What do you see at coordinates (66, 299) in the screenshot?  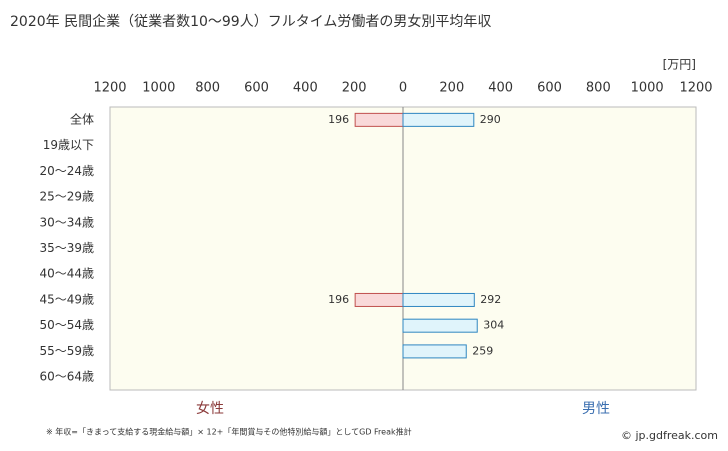 I see `y-tick-label: 45～49歳` at bounding box center [66, 299].